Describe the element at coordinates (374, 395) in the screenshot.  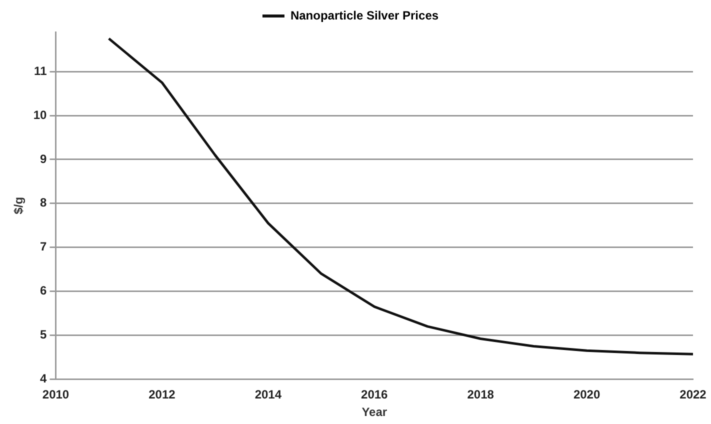
I see `x-tick-label: 2016` at that location.